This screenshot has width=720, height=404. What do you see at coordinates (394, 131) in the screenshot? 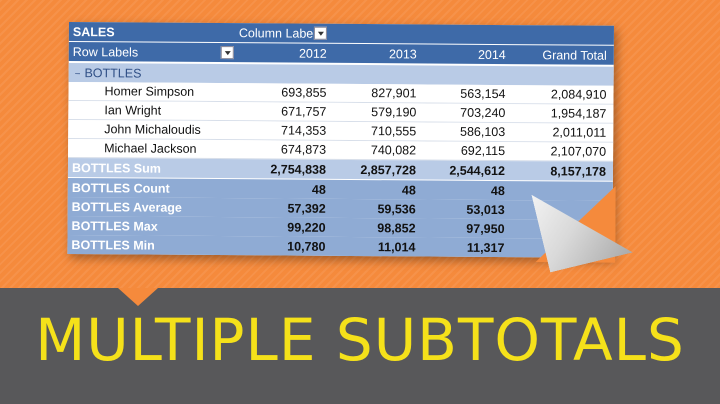
I see `table-cell: 710,555` at bounding box center [394, 131].